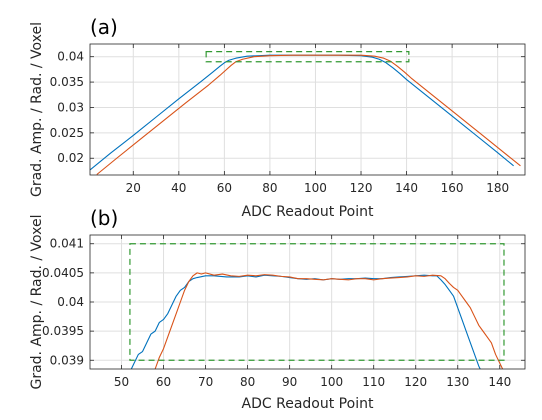 The height and width of the screenshot is (420, 542). I want to click on x-tick-label-b-6: 110, so click(373, 382).